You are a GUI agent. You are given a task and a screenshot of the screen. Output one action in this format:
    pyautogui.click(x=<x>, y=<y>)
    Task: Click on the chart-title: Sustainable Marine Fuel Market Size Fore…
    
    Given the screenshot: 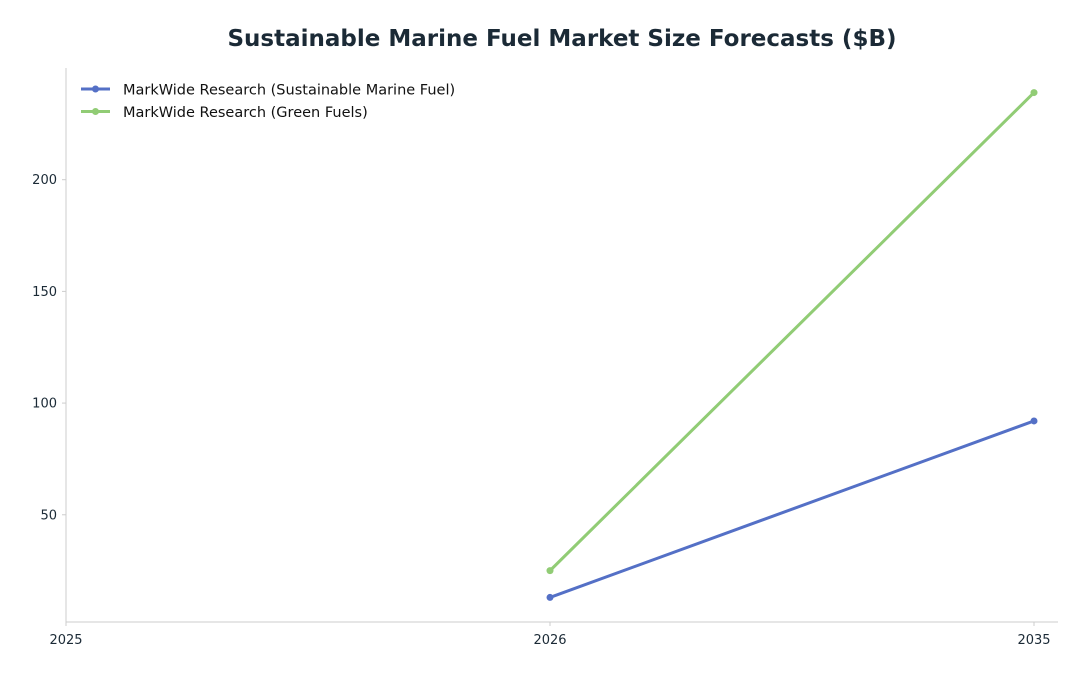 What is the action you would take?
    pyautogui.click(x=562, y=39)
    